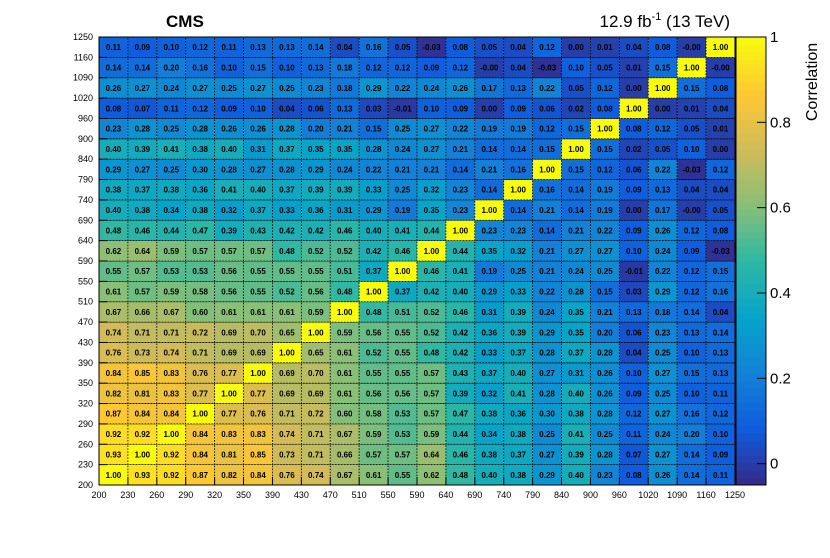 This screenshot has height=558, width=830. Describe the element at coordinates (720, 251) in the screenshot. I see `cell-value-label: -0.03` at that location.